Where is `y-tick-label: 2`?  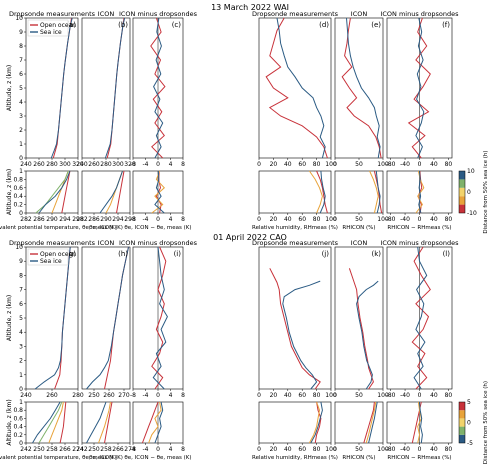
y-tick-label: 2 is located at coordinates (21, 361).